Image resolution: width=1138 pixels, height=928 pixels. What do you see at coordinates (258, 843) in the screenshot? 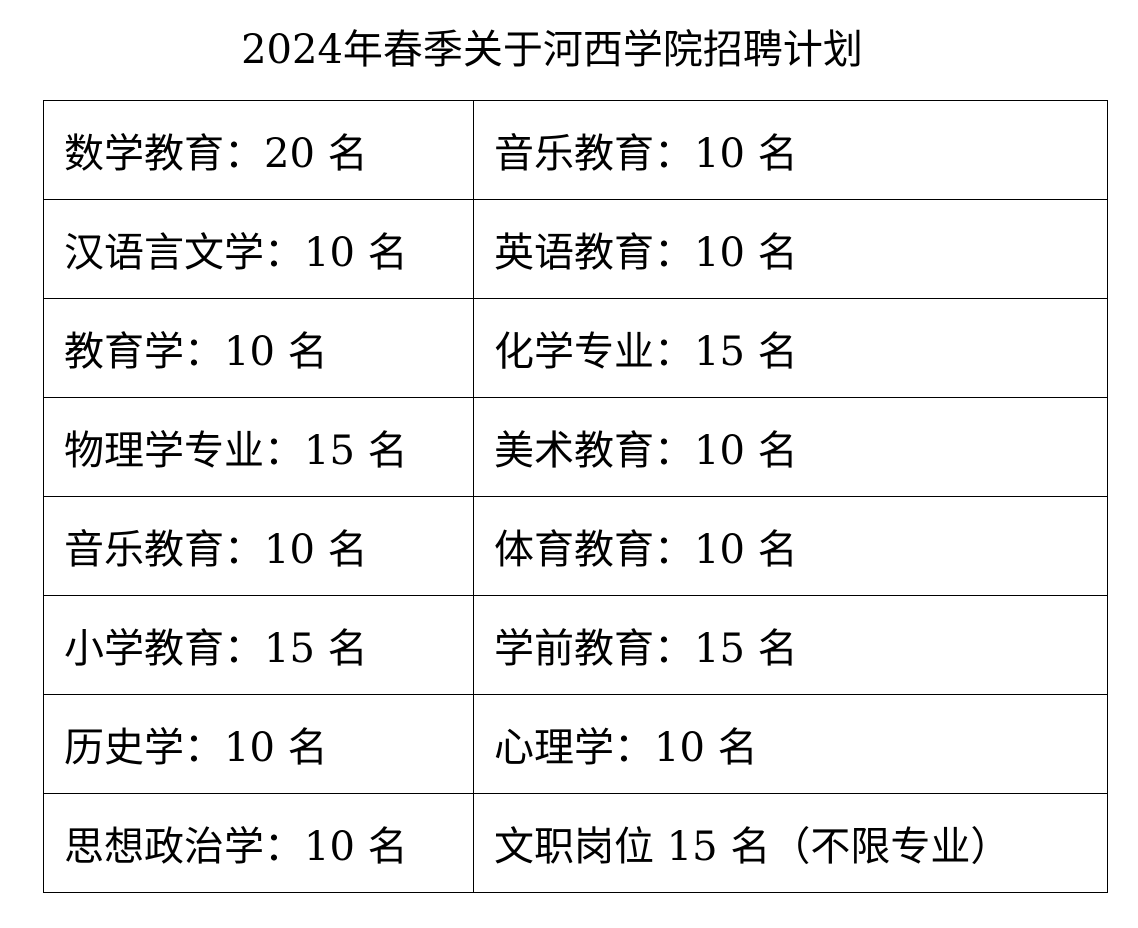
I see `table-cell: 思想政治学：10 名` at bounding box center [258, 843].